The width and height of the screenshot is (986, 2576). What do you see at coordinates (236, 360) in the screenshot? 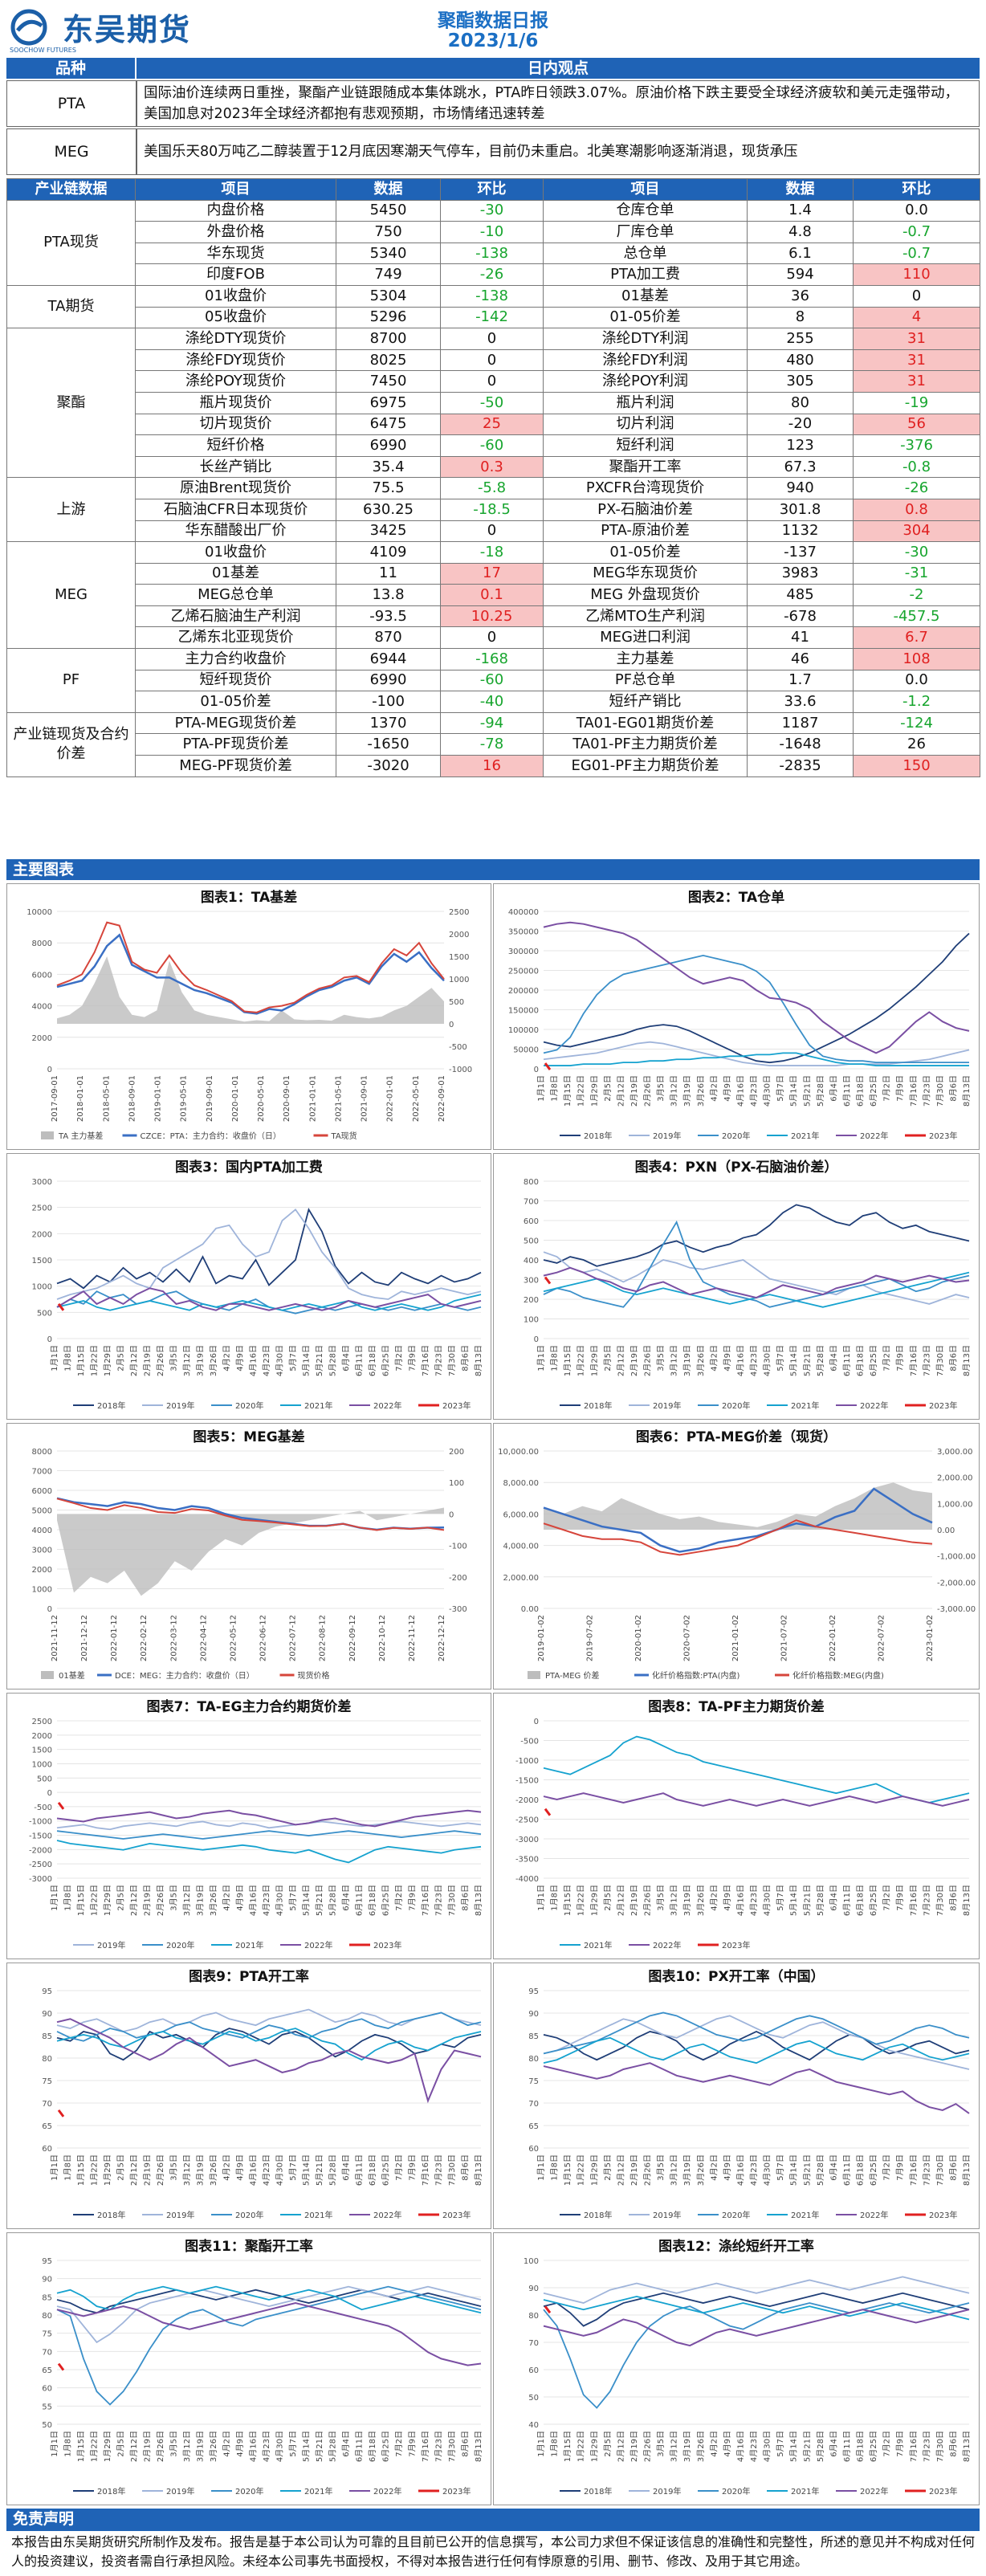
I see `item-name-cell: 涤纶FDY现货价` at bounding box center [236, 360].